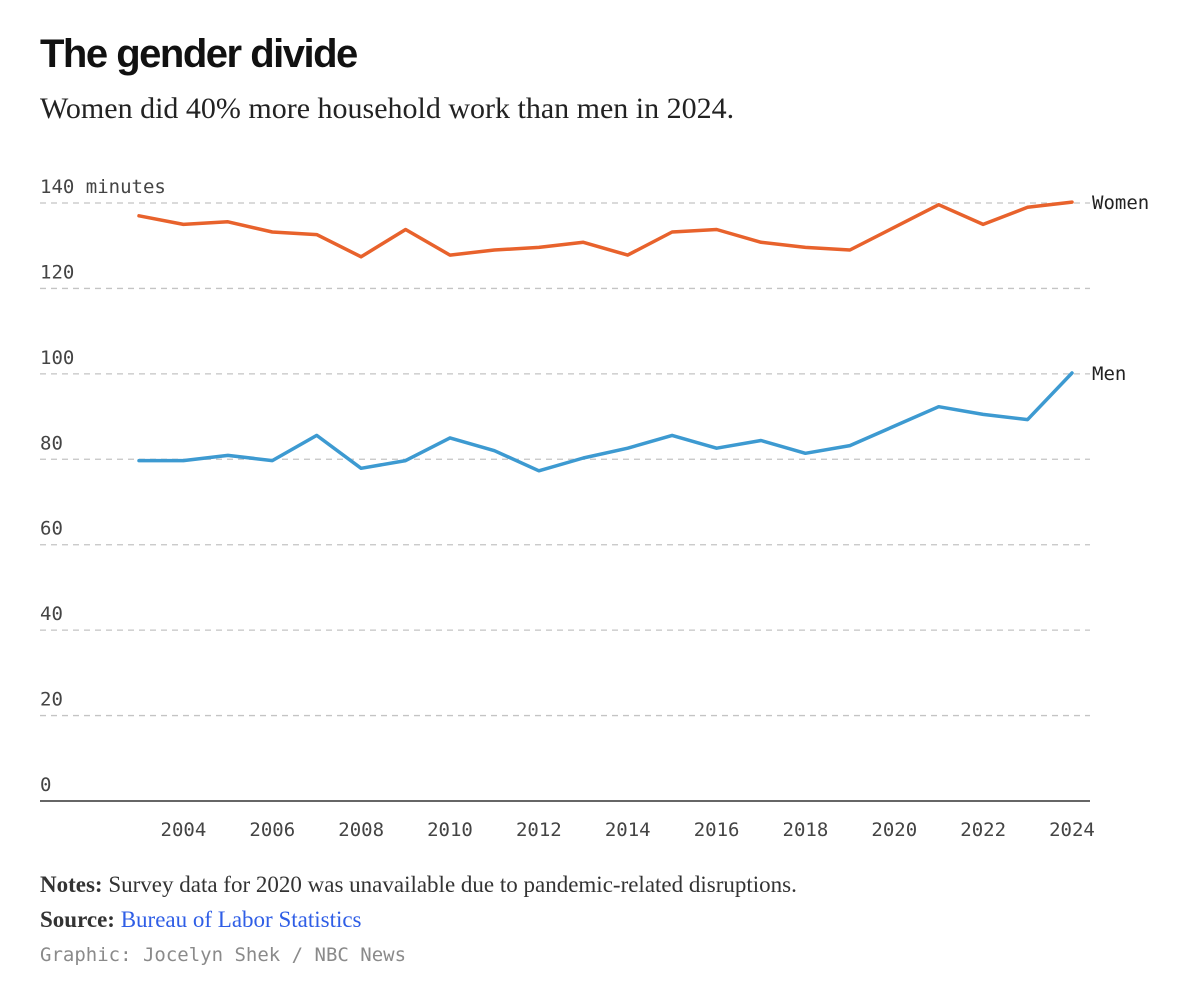  I want to click on x-tick-label: 2022, so click(983, 830).